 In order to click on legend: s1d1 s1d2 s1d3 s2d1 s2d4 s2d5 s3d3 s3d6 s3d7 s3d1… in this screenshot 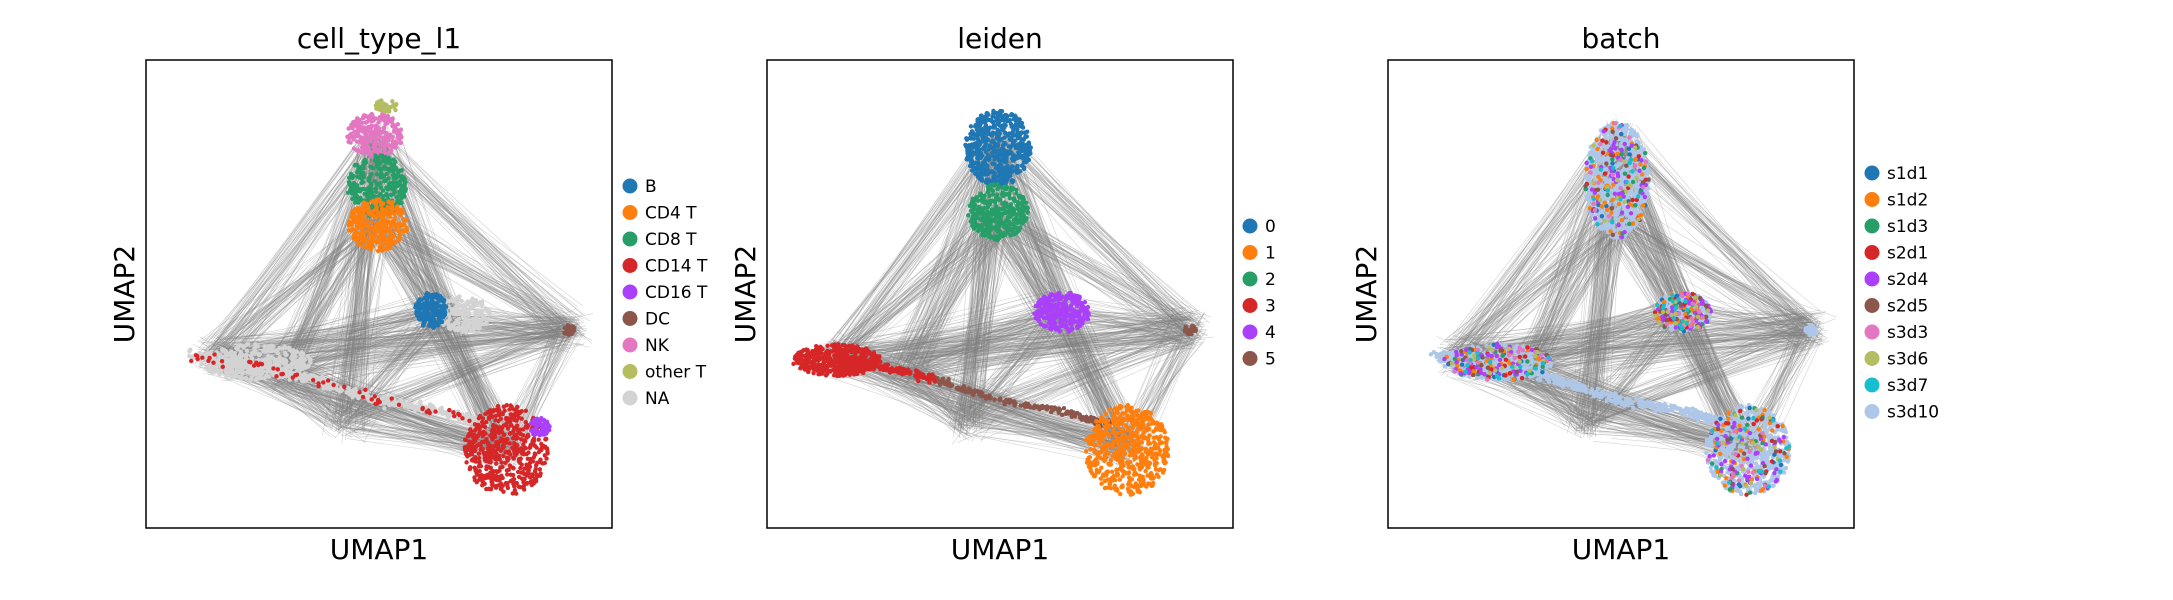, I will do `click(1901, 293)`.